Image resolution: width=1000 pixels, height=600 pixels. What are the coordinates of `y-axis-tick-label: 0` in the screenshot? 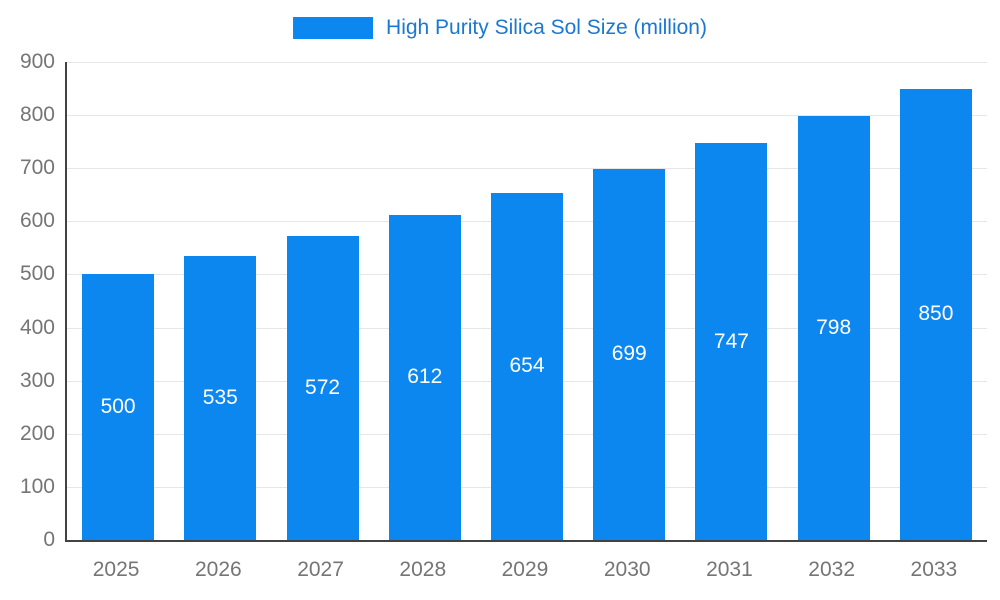 It's located at (49, 539).